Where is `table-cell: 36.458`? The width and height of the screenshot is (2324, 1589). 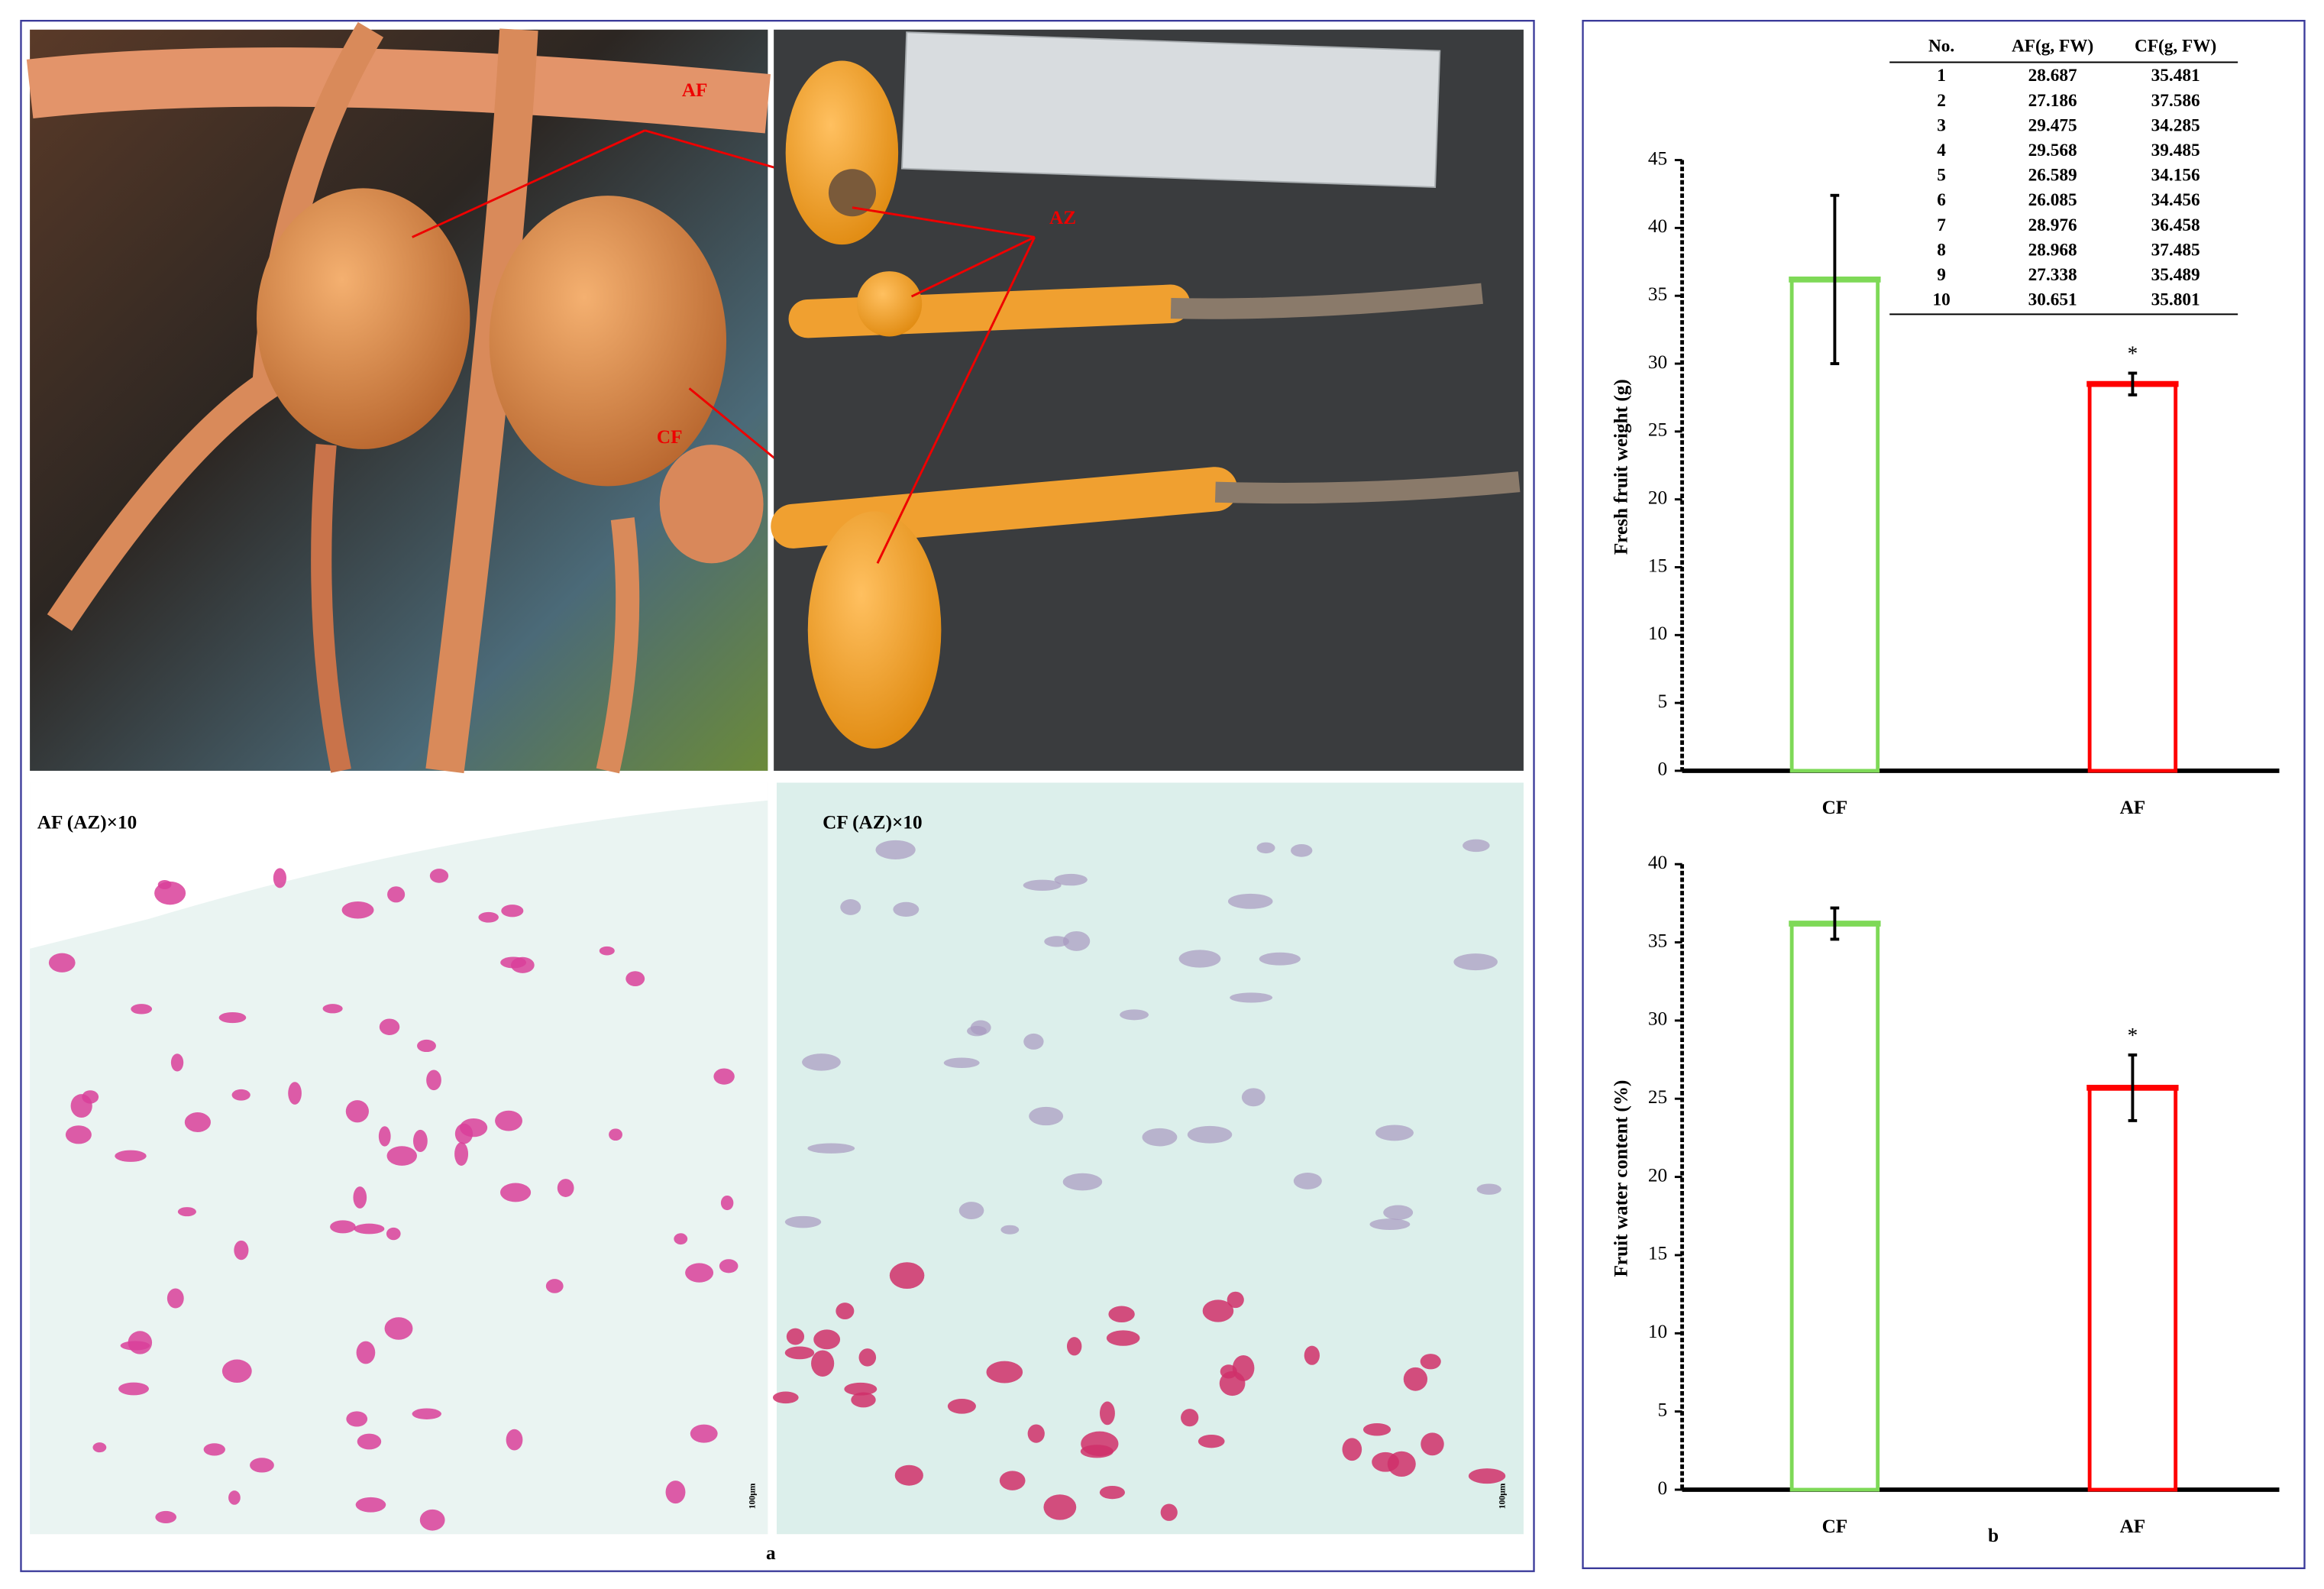 table-cell: 36.458 is located at coordinates (2175, 225).